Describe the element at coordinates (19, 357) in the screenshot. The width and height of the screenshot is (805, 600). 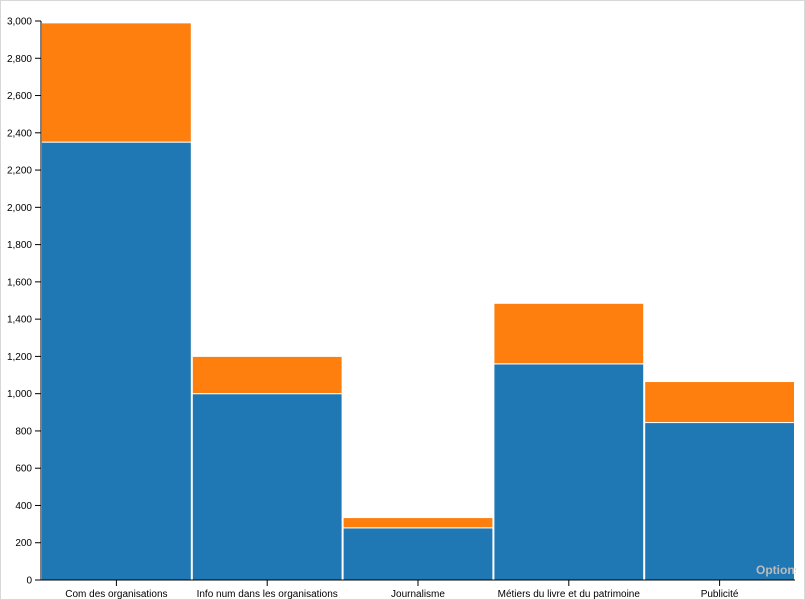
I see `y-tick-label: 1,200` at that location.